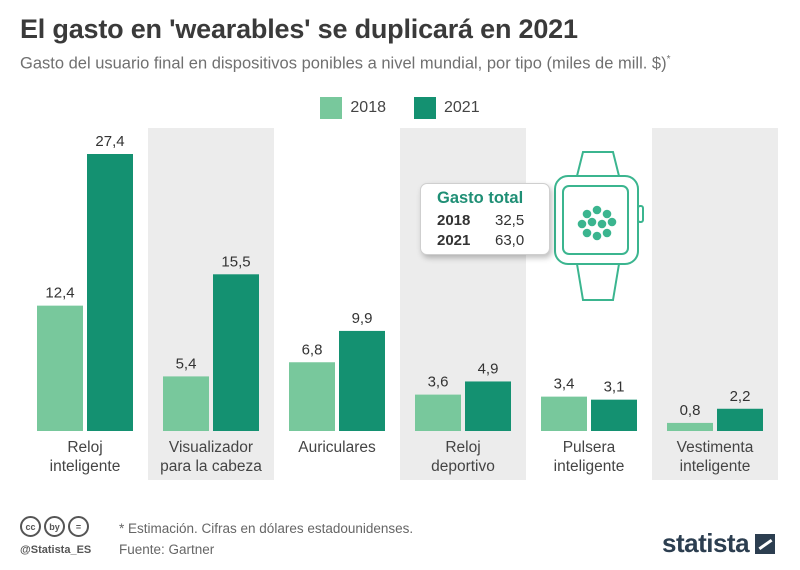 The image size is (800, 570). I want to click on data-label: 3,1, so click(614, 387).